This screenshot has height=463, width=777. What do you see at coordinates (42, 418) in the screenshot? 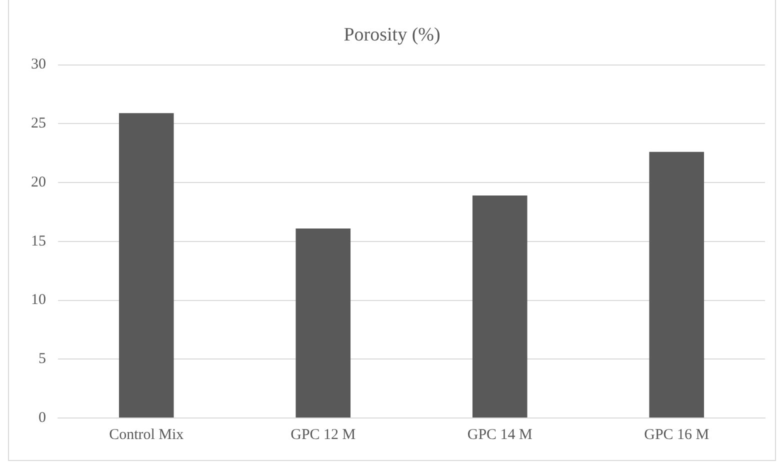
I see `y-tick-label: 0` at bounding box center [42, 418].